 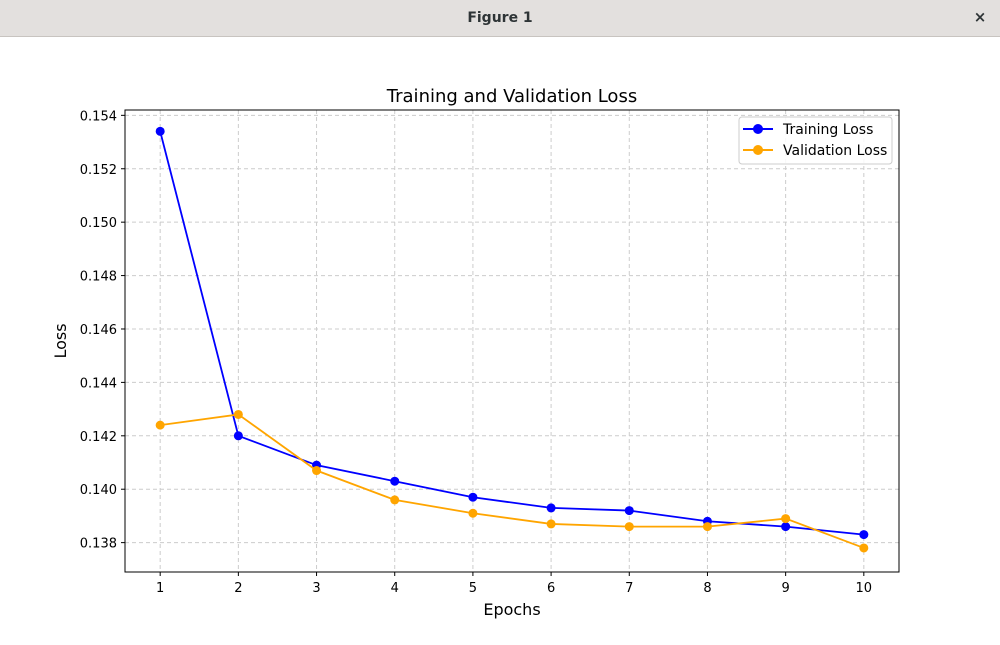 What do you see at coordinates (514, 584) in the screenshot?
I see `x-axis: 1 2 3 4 5 6 7 8 9 10` at bounding box center [514, 584].